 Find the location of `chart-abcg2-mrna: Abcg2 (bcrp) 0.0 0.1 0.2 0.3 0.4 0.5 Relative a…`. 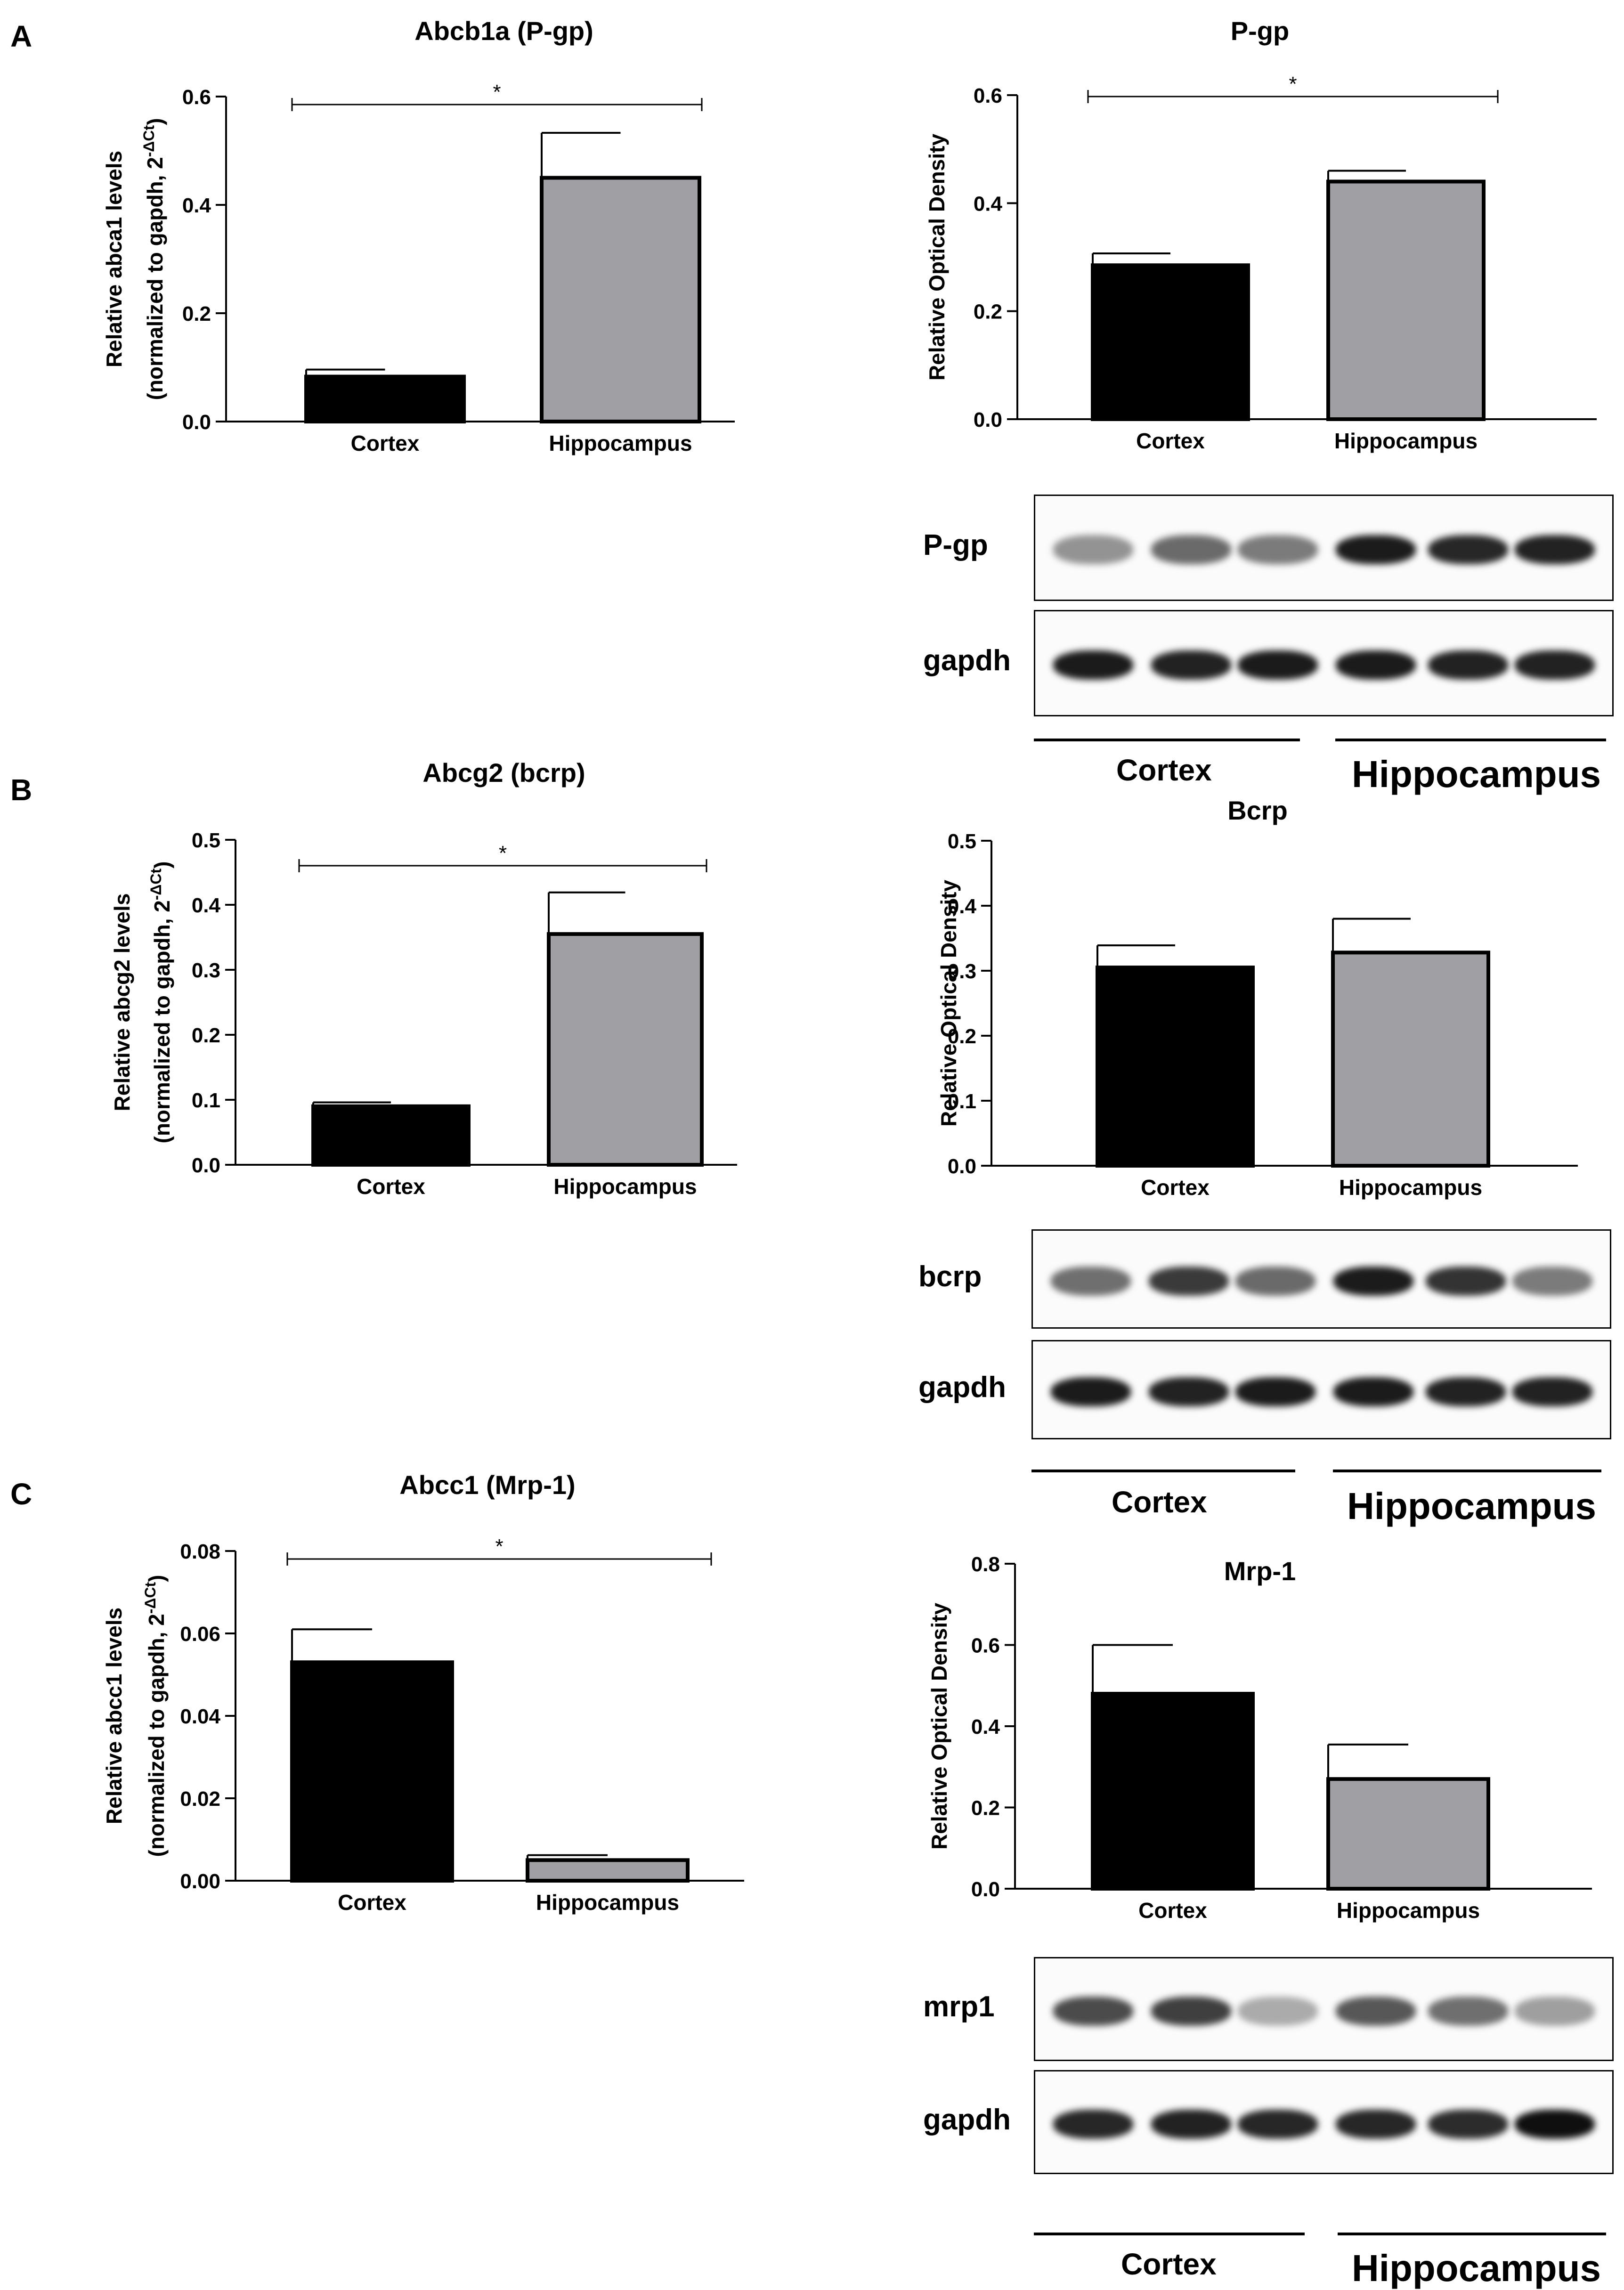

chart-abcg2-mrna: Abcg2 (bcrp) 0.0 0.1 0.2 0.3 0.4 0.5 Relative a… is located at coordinates (424, 978).